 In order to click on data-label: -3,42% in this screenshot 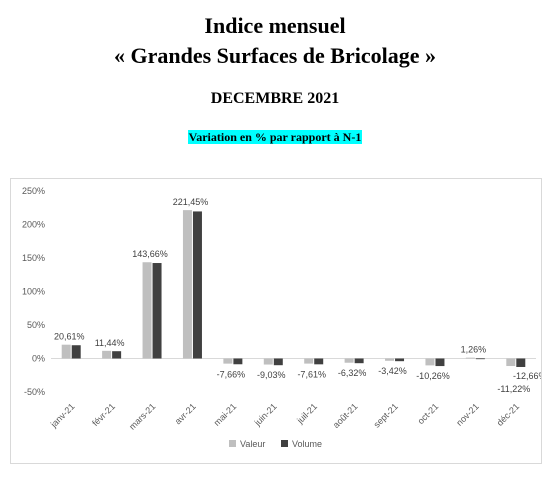, I will do `click(392, 371)`.